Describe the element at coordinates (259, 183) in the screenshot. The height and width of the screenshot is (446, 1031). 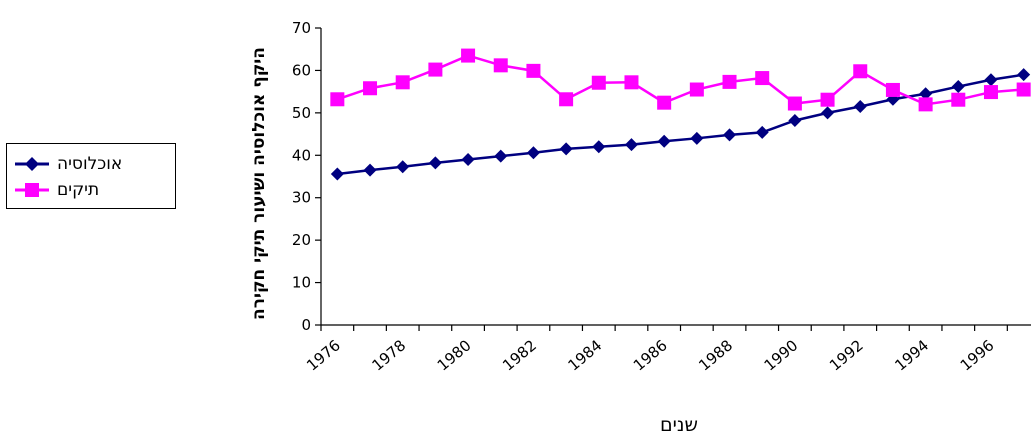
I see `y-axis-title: היקף אוכלוסיה ושיעור תיקי חקירה` at that location.